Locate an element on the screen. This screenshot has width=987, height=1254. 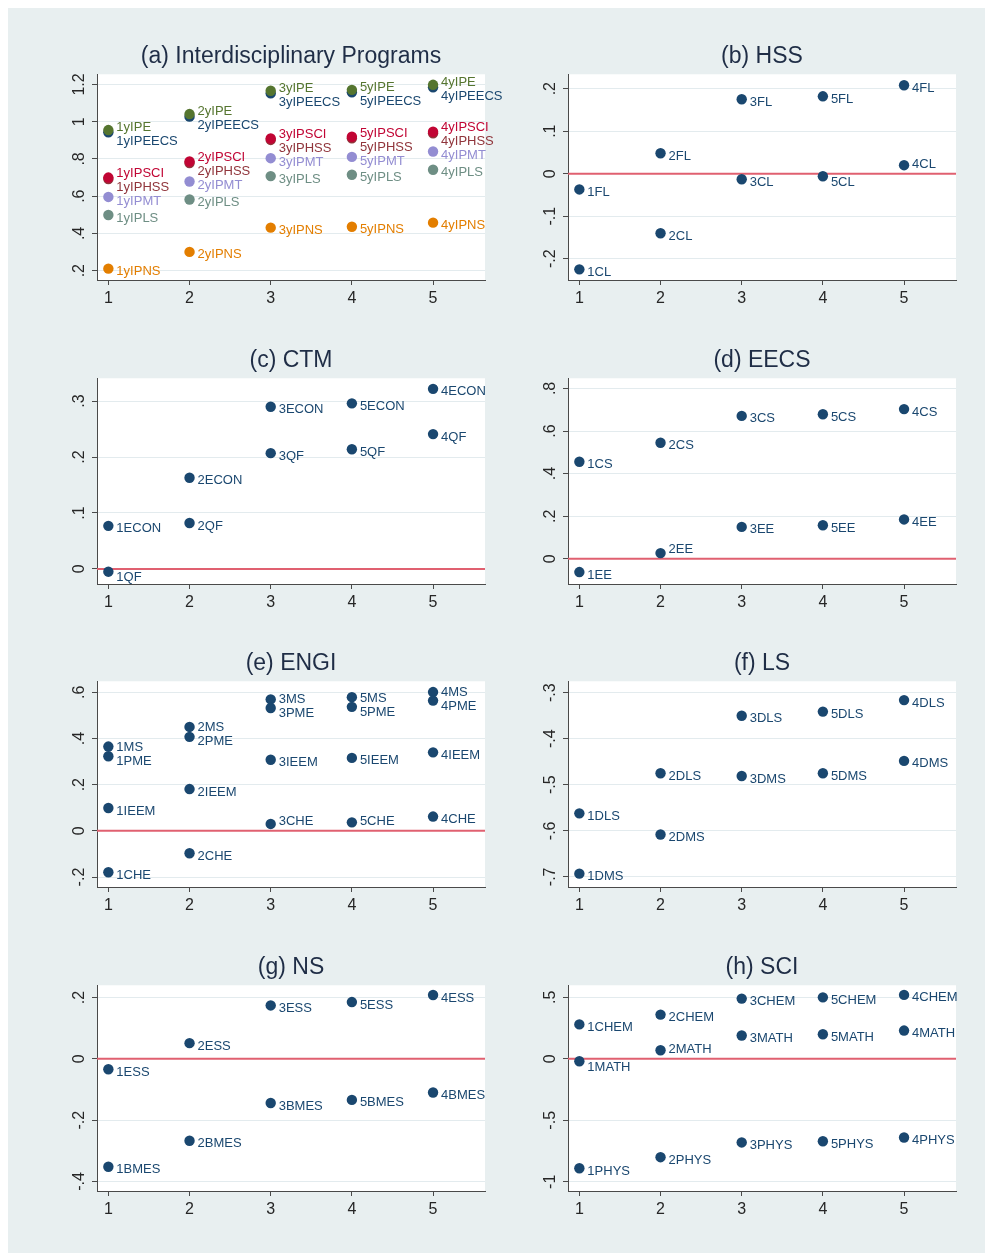
chart-title: (d) EECS is located at coordinates (762, 358).